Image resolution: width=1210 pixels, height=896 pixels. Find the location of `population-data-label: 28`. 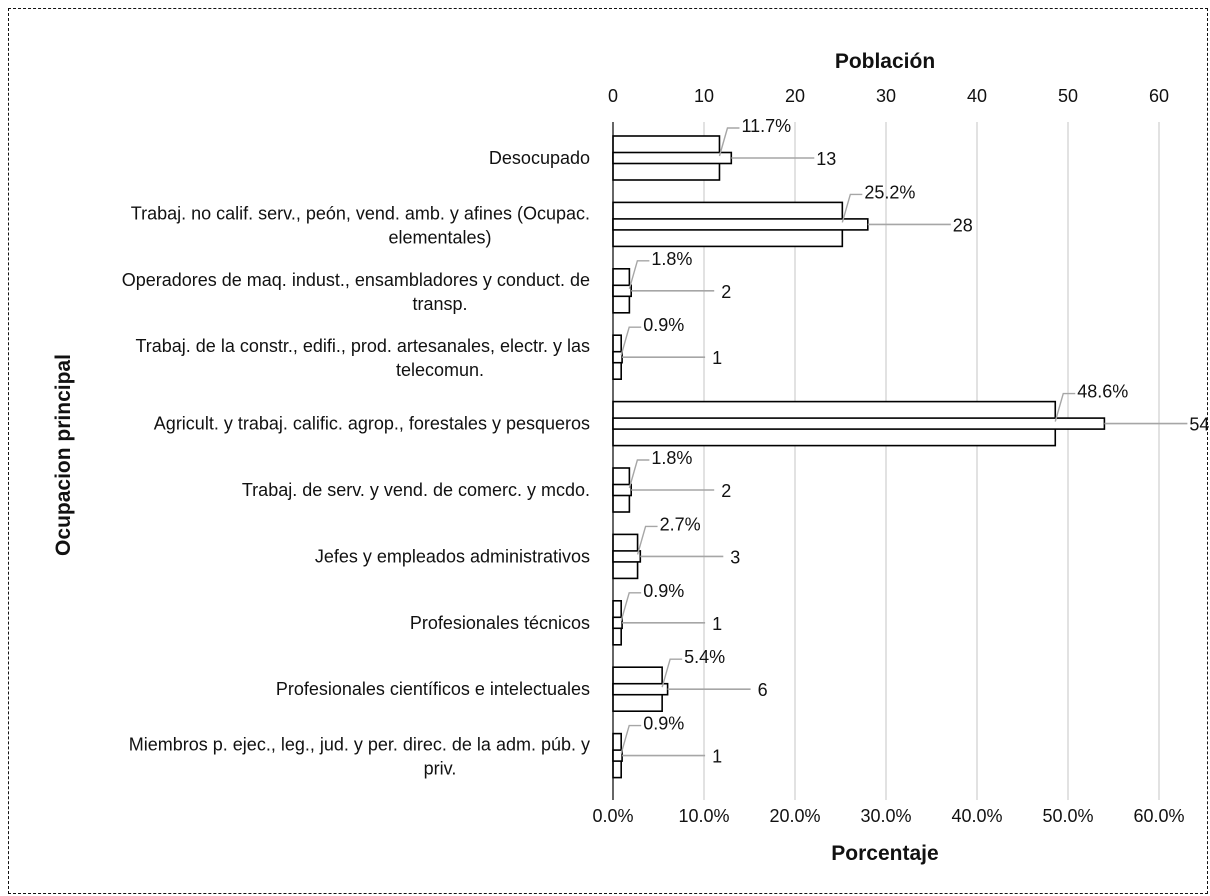

population-data-label: 28 is located at coordinates (963, 225).